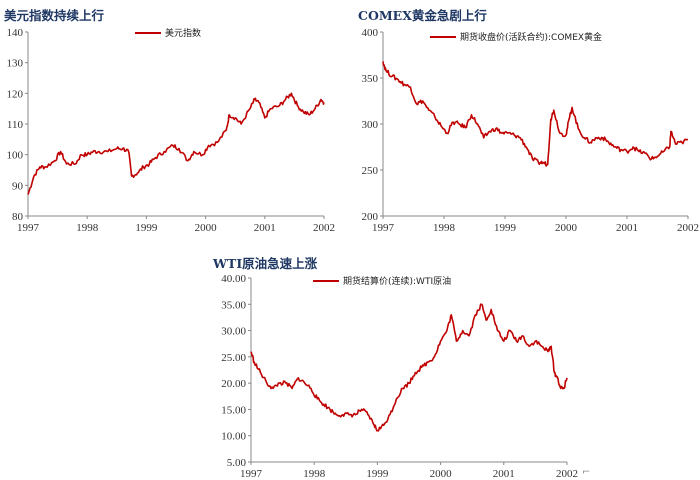 Image resolution: width=700 pixels, height=480 pixels. Describe the element at coordinates (233, 332) in the screenshot. I see `y-tick-label: 30.00` at that location.